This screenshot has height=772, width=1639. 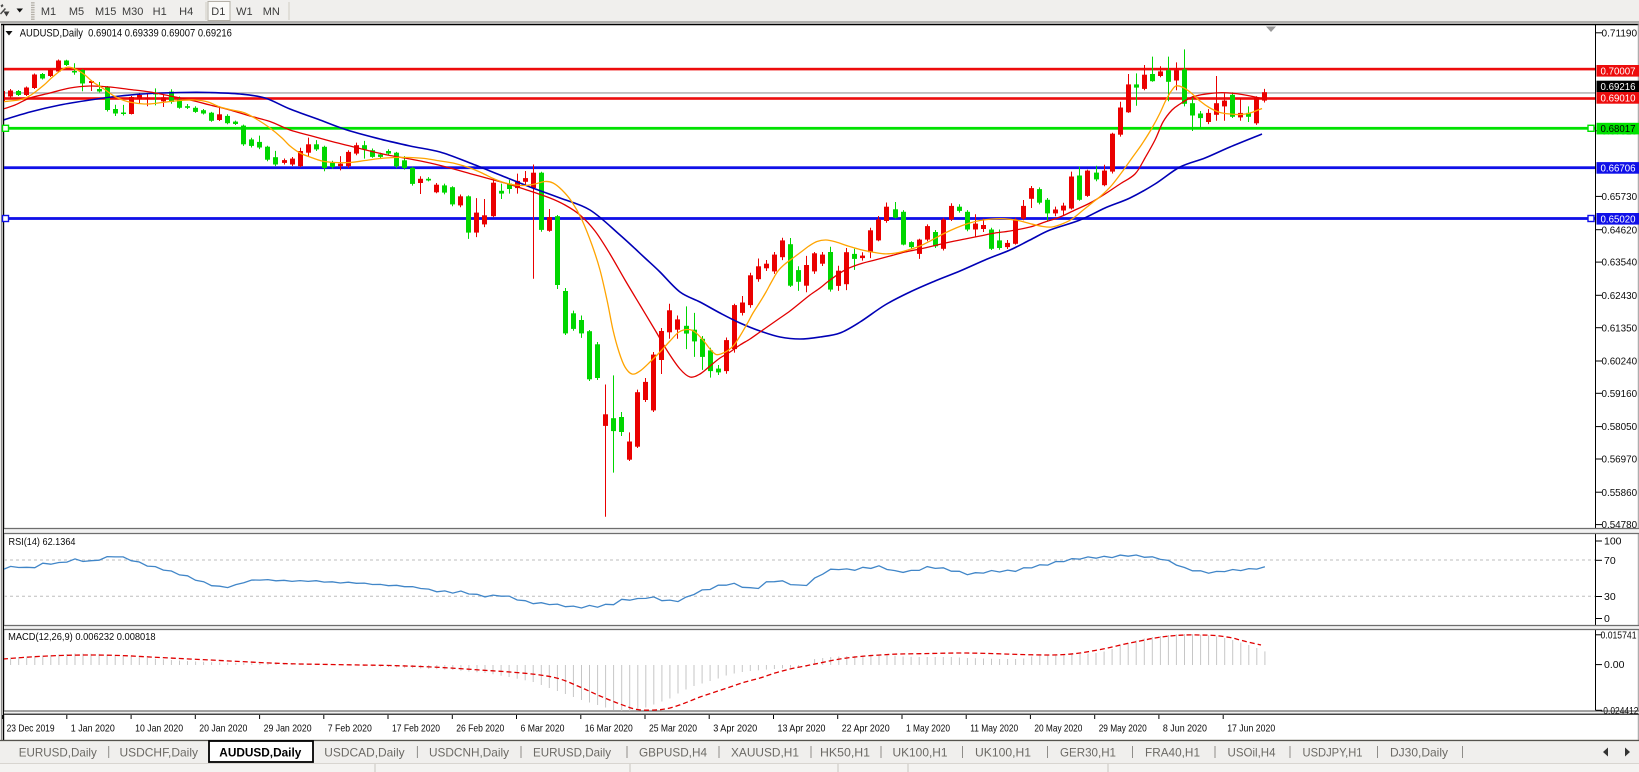 I want to click on svg-text: 0.64620, so click(x=1620, y=230).